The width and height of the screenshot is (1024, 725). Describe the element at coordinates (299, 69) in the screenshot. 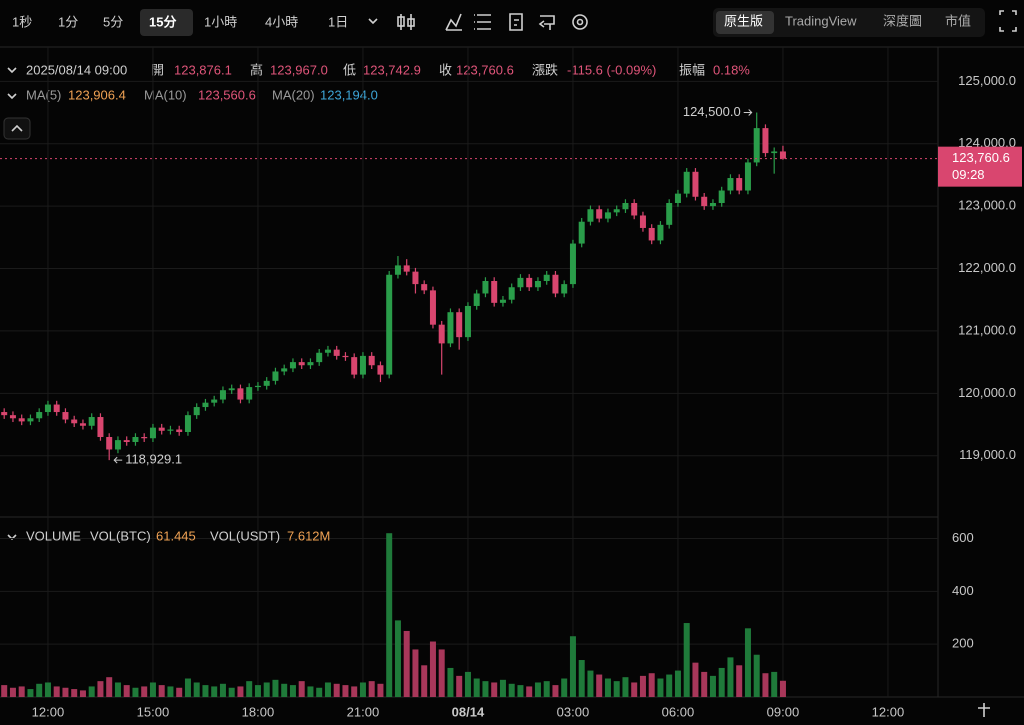

I see `info-value: 123,967.0` at that location.